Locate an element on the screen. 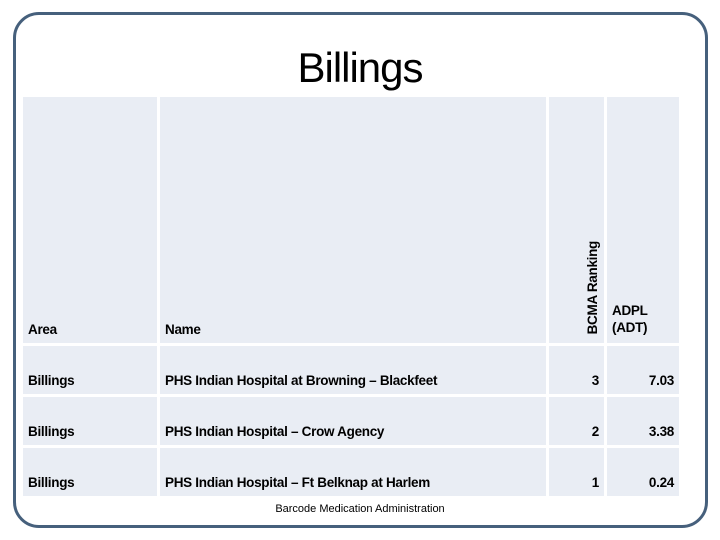  cell-bcma-ranking: 1 is located at coordinates (576, 472).